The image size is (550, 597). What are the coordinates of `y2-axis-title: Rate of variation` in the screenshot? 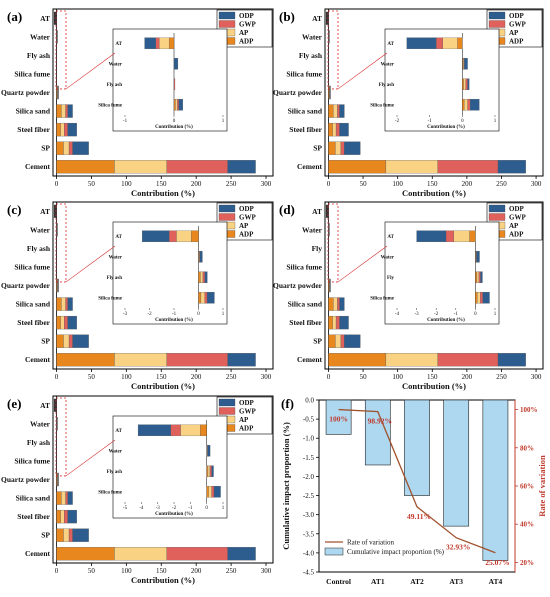 It's located at (542, 486).